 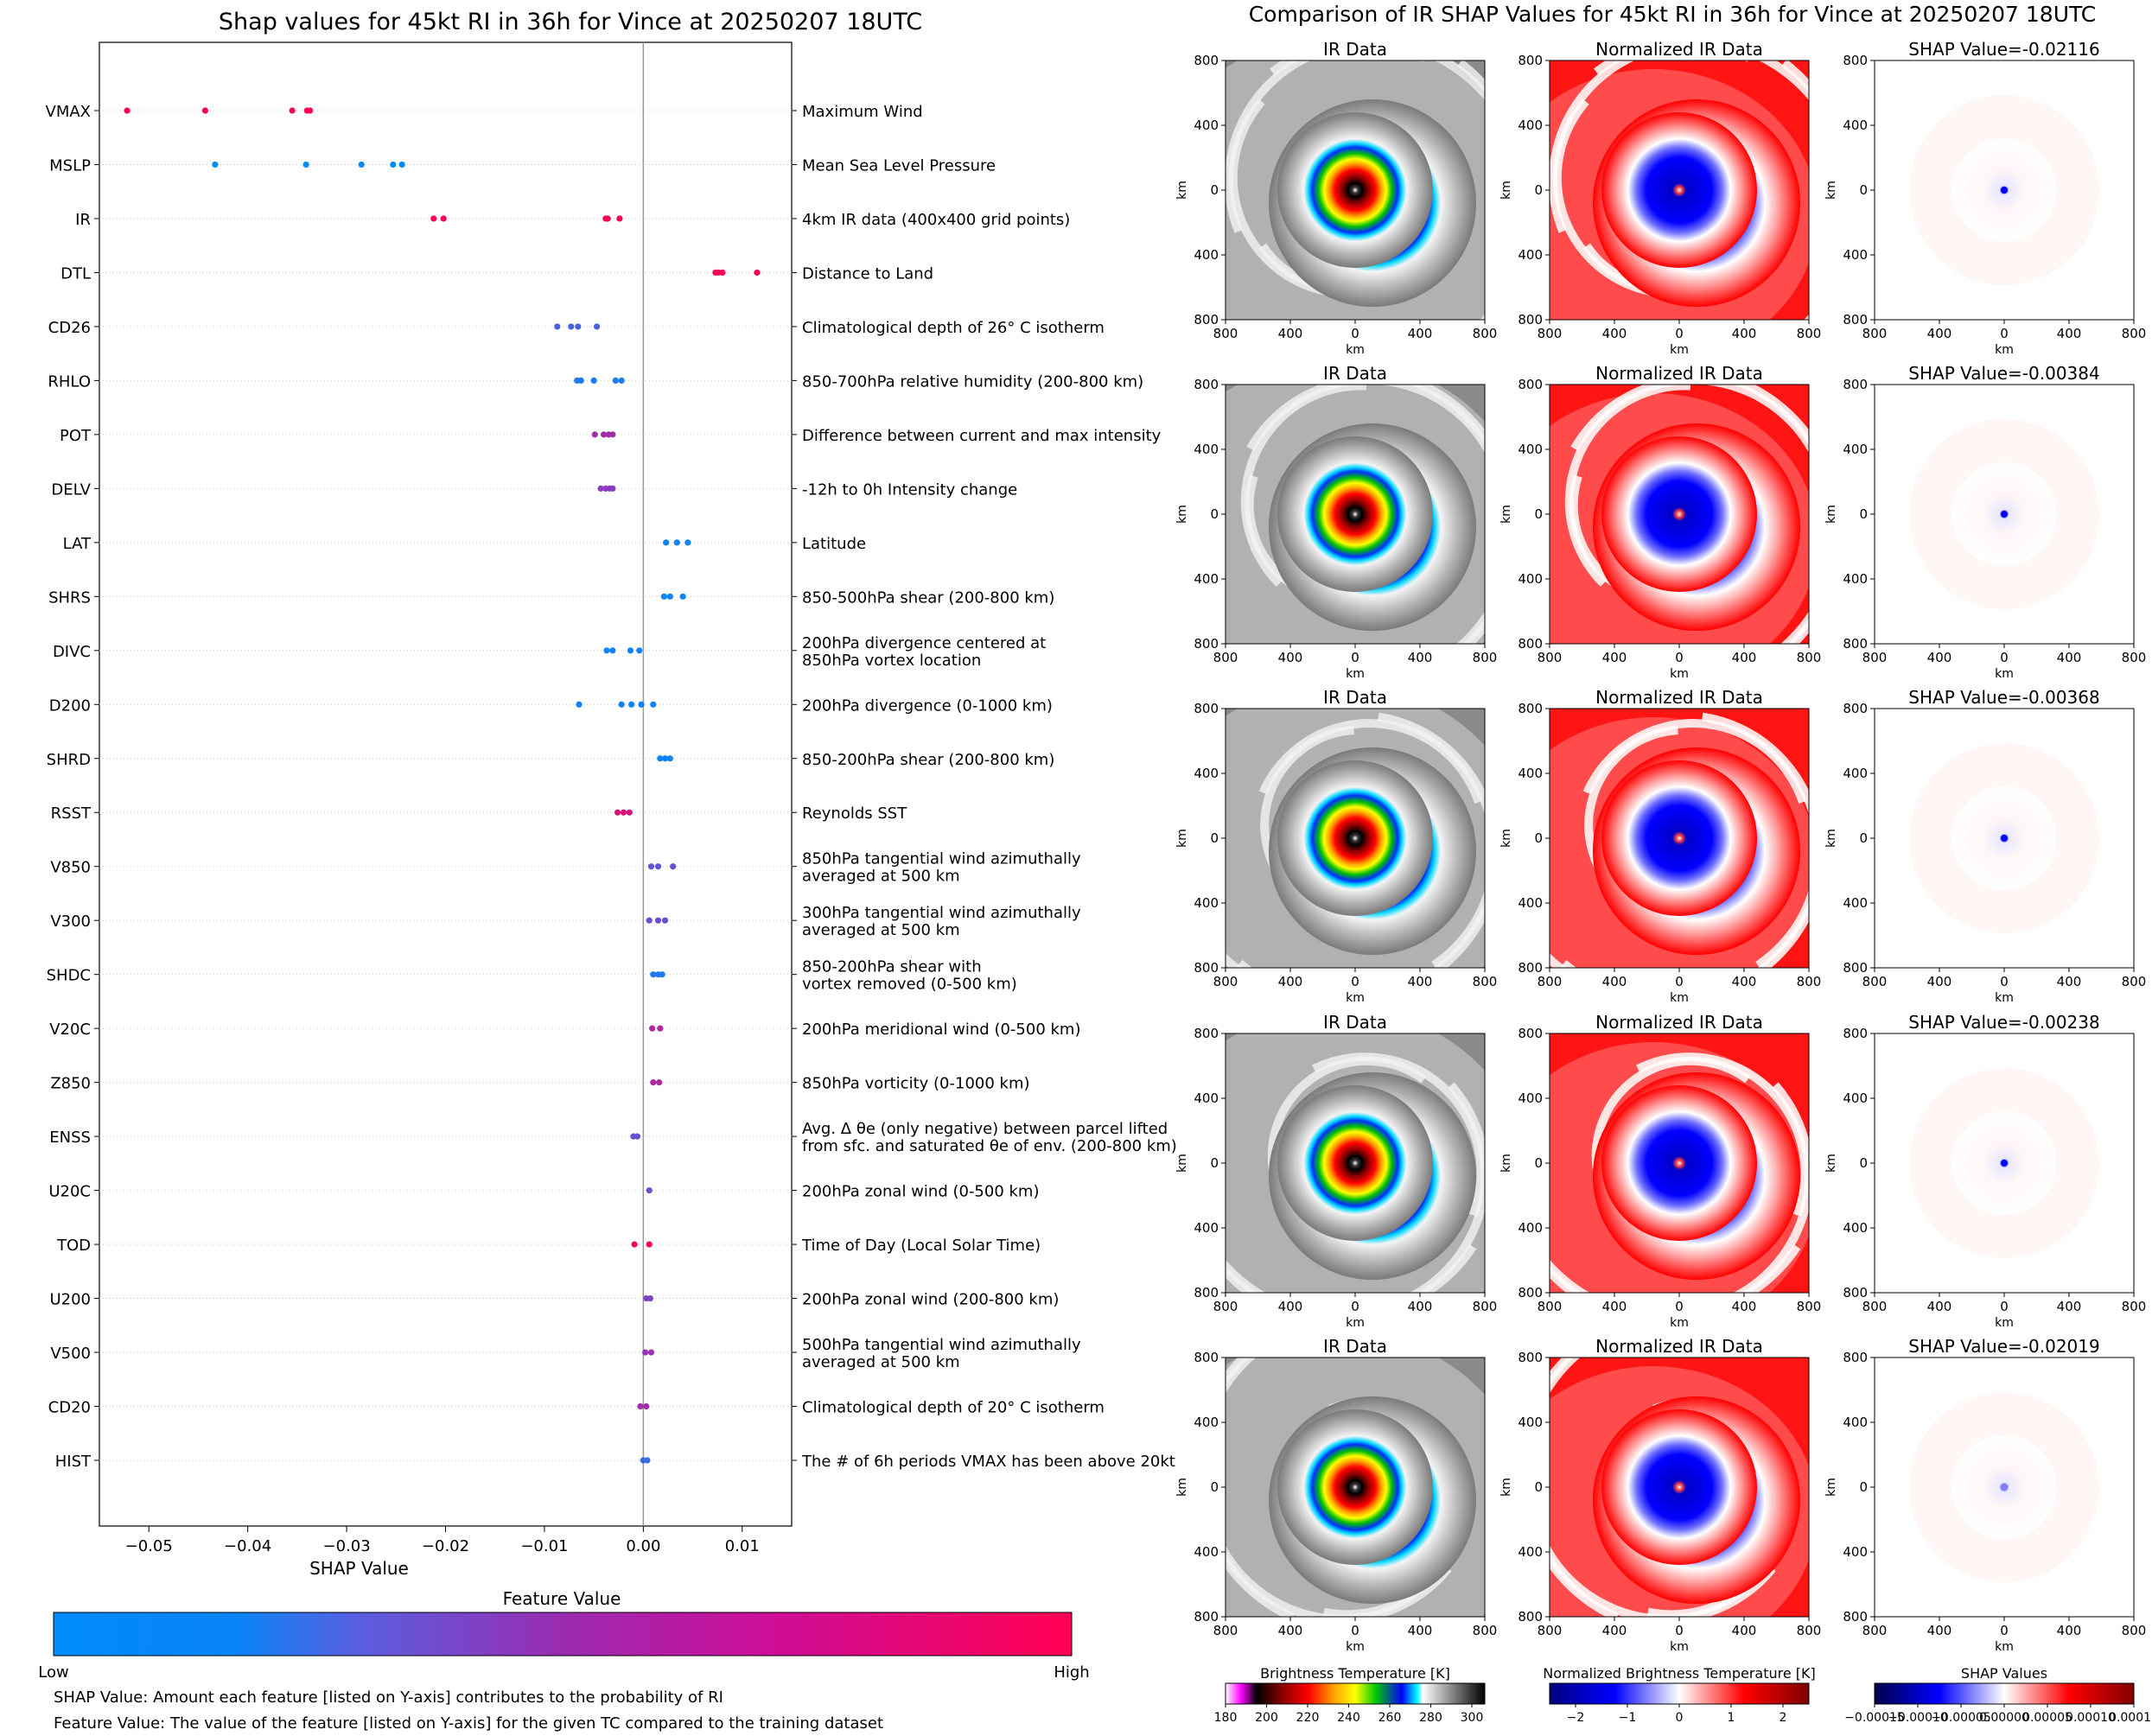 I want to click on feature-description-label: -12h to 0h Intensity change, so click(x=909, y=489).